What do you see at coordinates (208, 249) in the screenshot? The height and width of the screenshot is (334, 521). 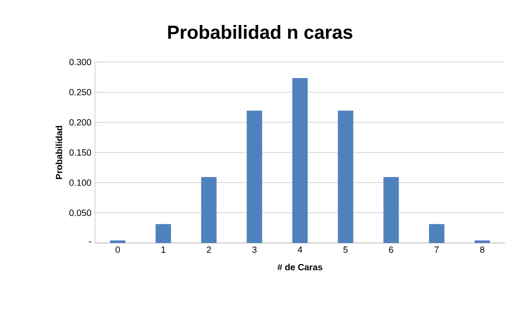 I see `x-tick-label: 2` at bounding box center [208, 249].